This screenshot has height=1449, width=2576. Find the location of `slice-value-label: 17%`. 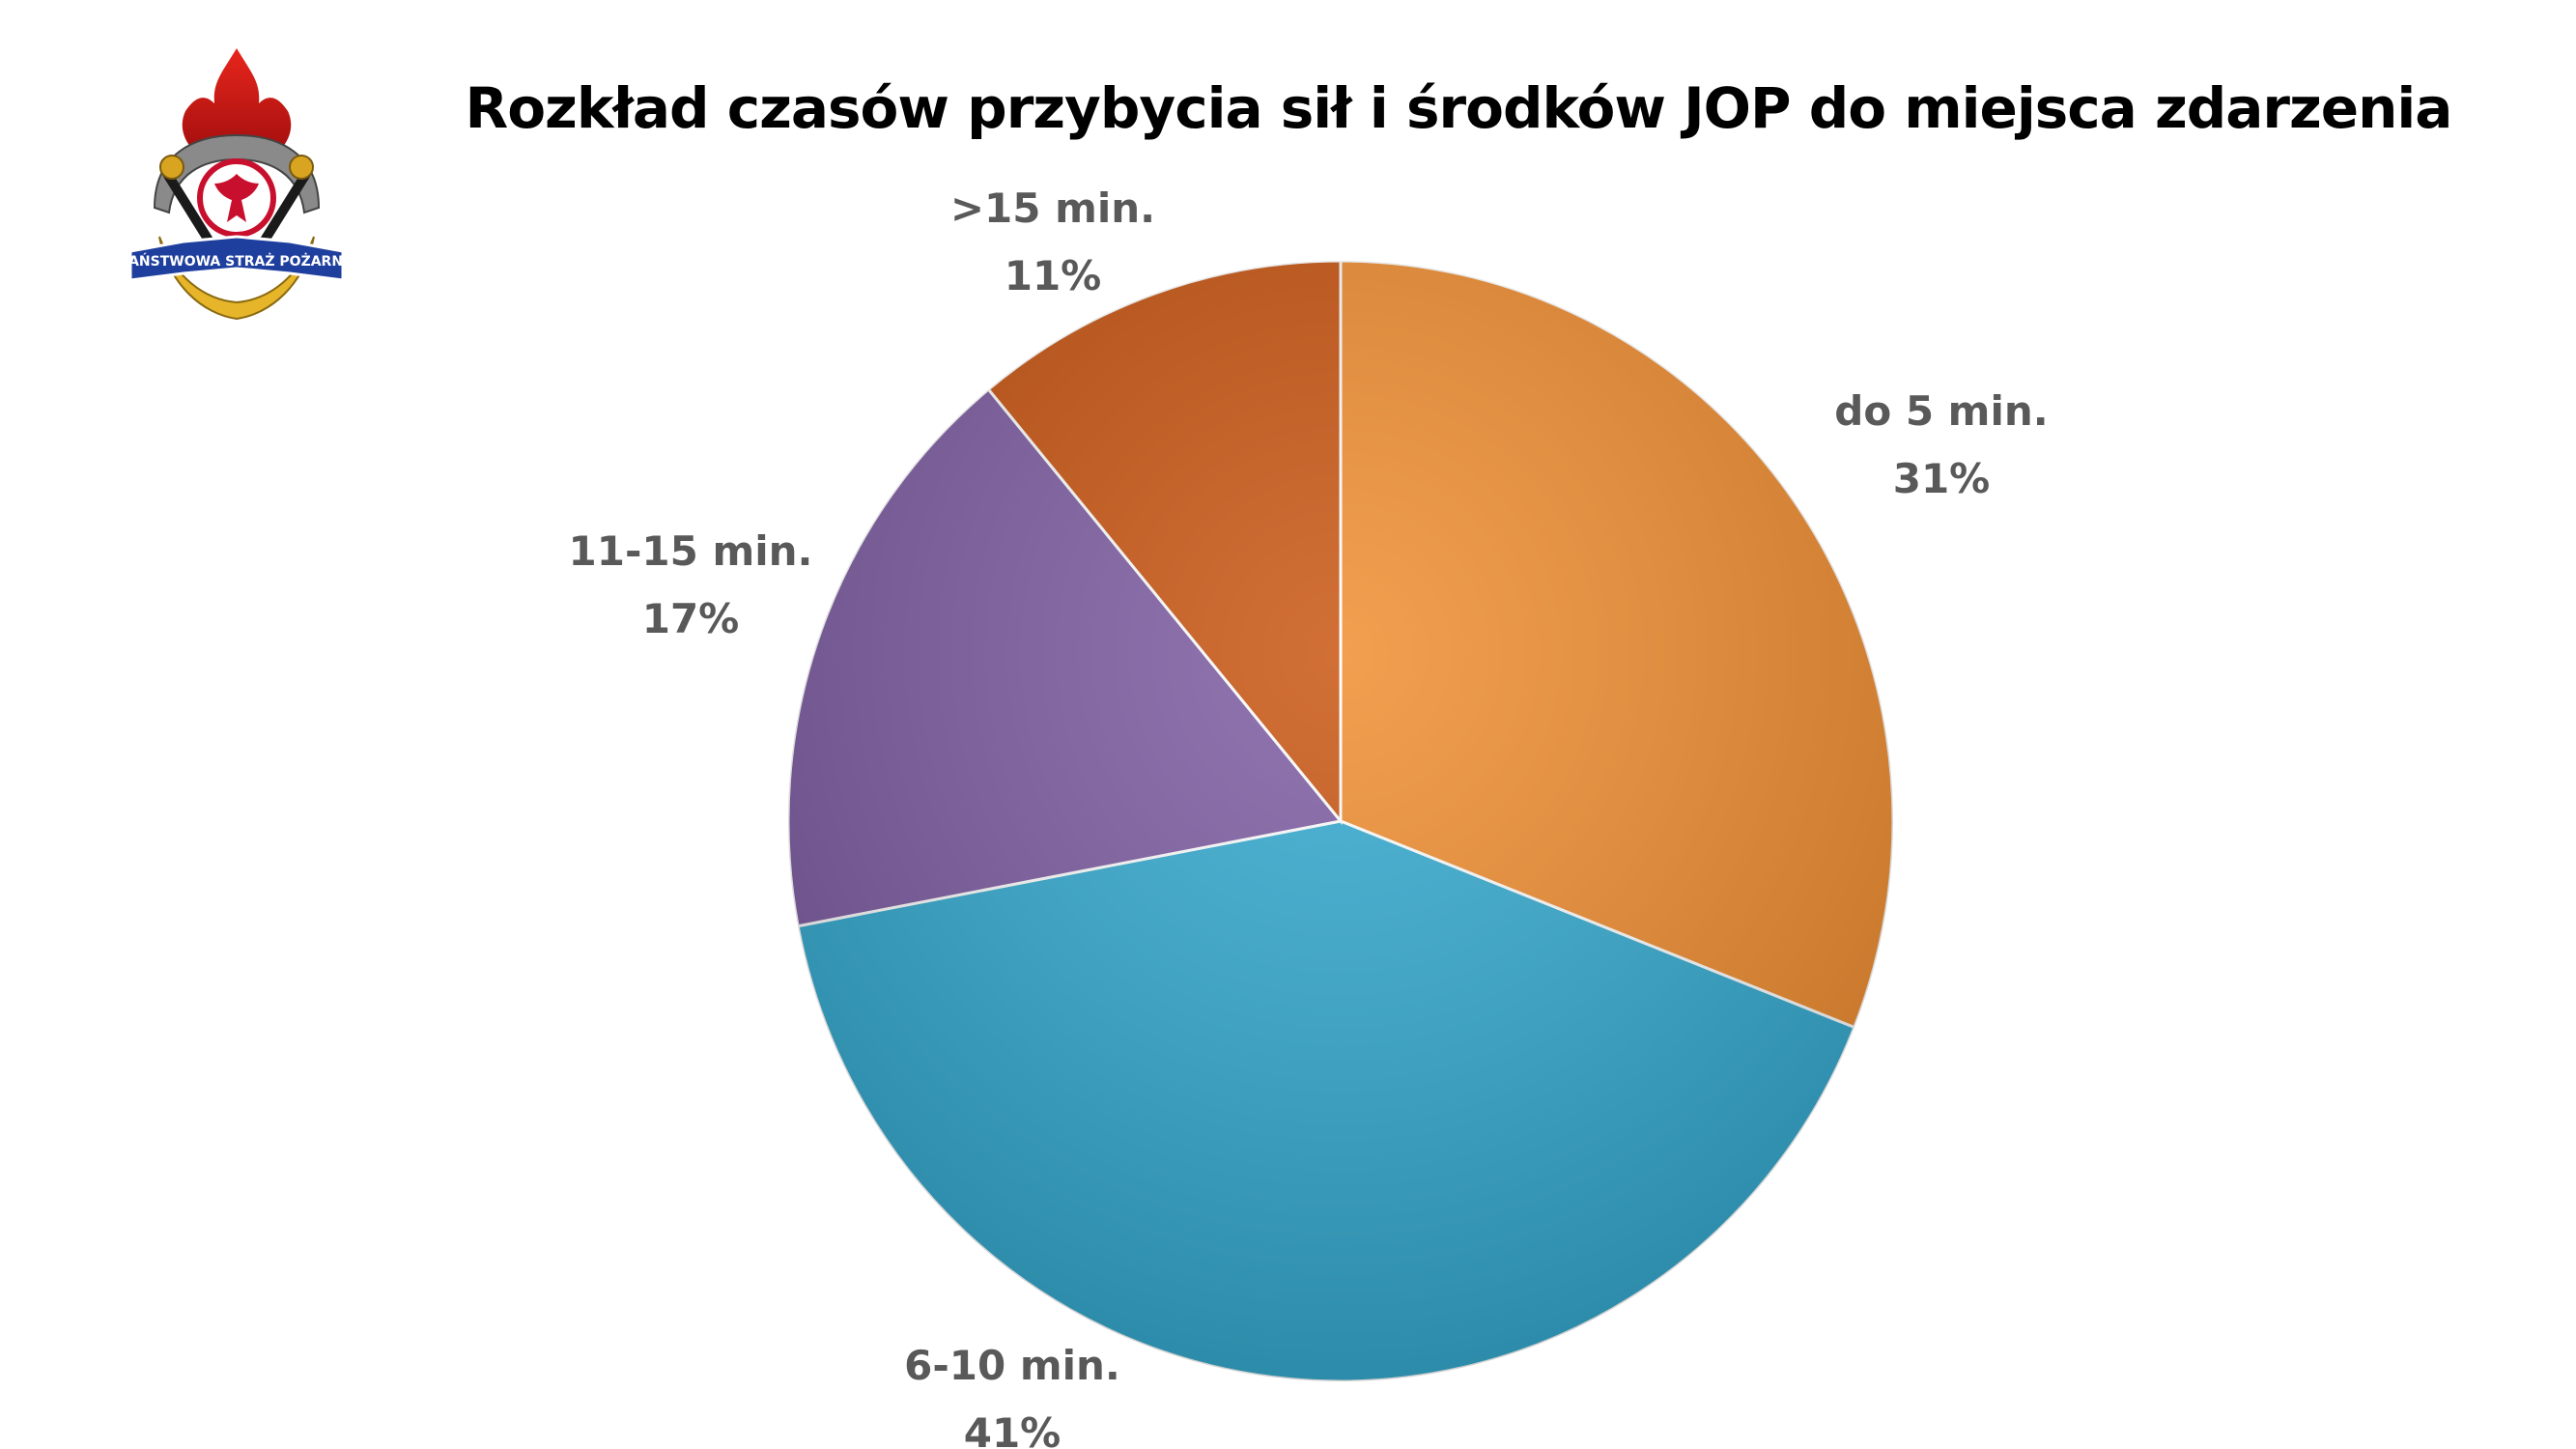

slice-value-label: 17% is located at coordinates (691, 618).